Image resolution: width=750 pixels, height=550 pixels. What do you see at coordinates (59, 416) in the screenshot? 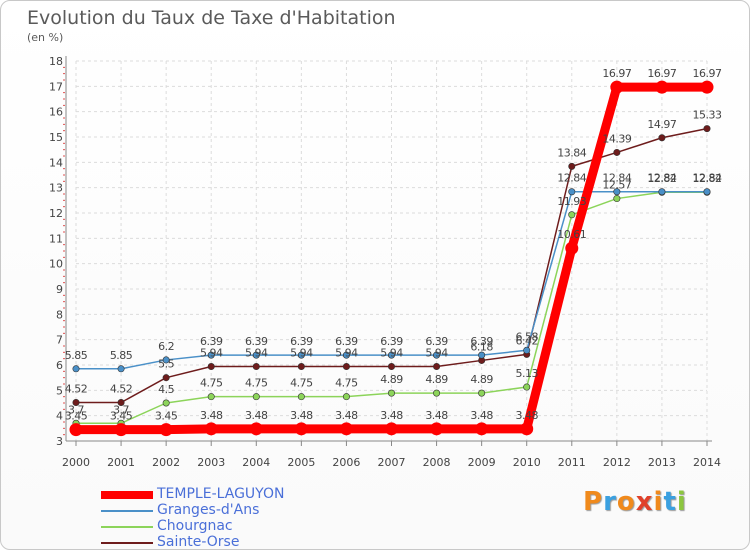
I see `y-tick-label: 4` at bounding box center [59, 416].